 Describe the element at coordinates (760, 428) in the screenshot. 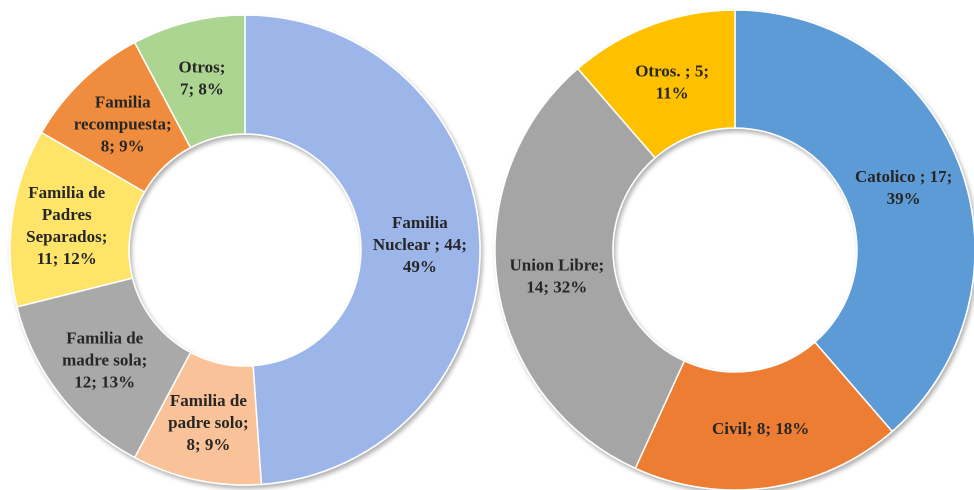

I see `data-label: Civil; 8; 18%` at that location.